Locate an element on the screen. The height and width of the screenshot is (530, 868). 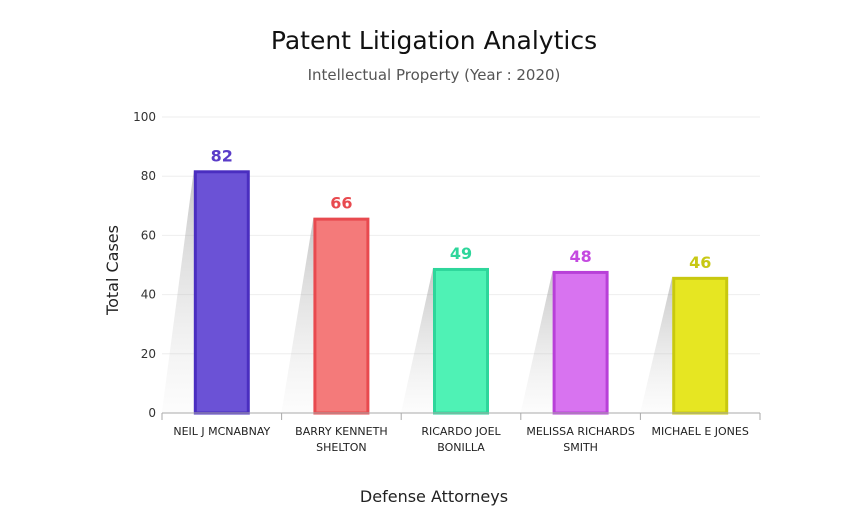
bar-value-label: 48 is located at coordinates (580, 256).